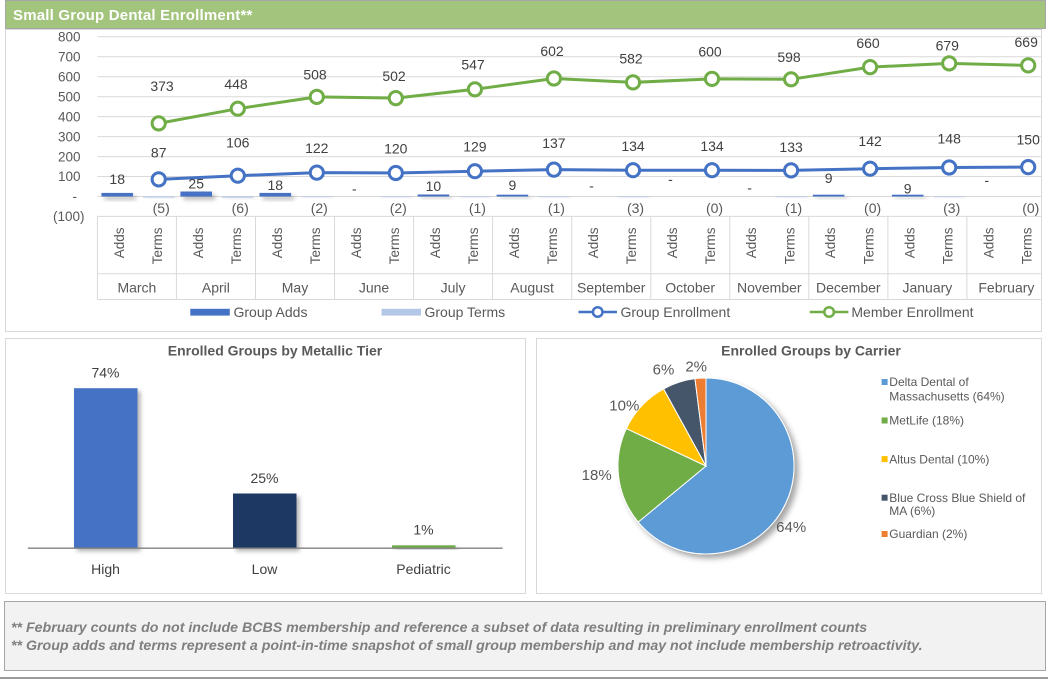 Image resolution: width=1048 pixels, height=679 pixels. What do you see at coordinates (769, 288) in the screenshot?
I see `svg-text: November` at bounding box center [769, 288].